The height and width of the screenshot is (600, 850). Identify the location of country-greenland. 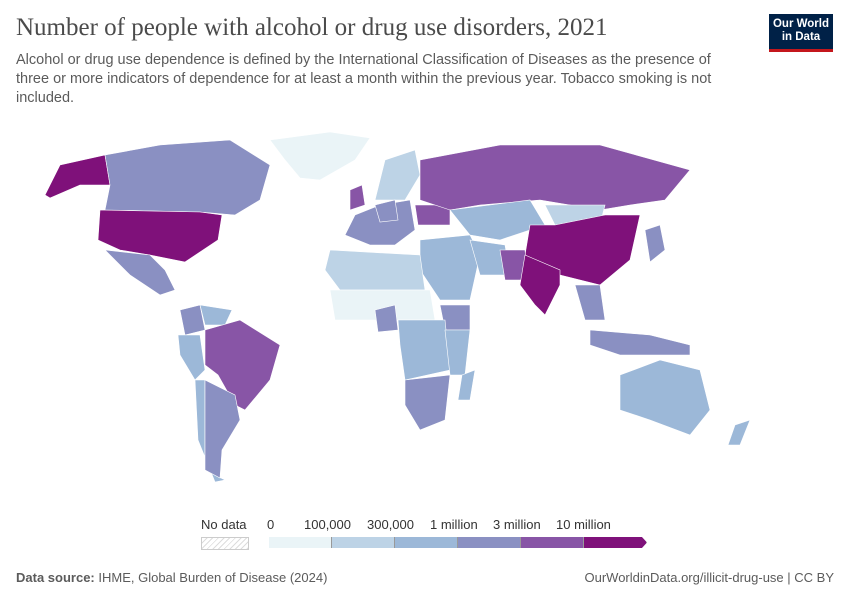
(320, 156).